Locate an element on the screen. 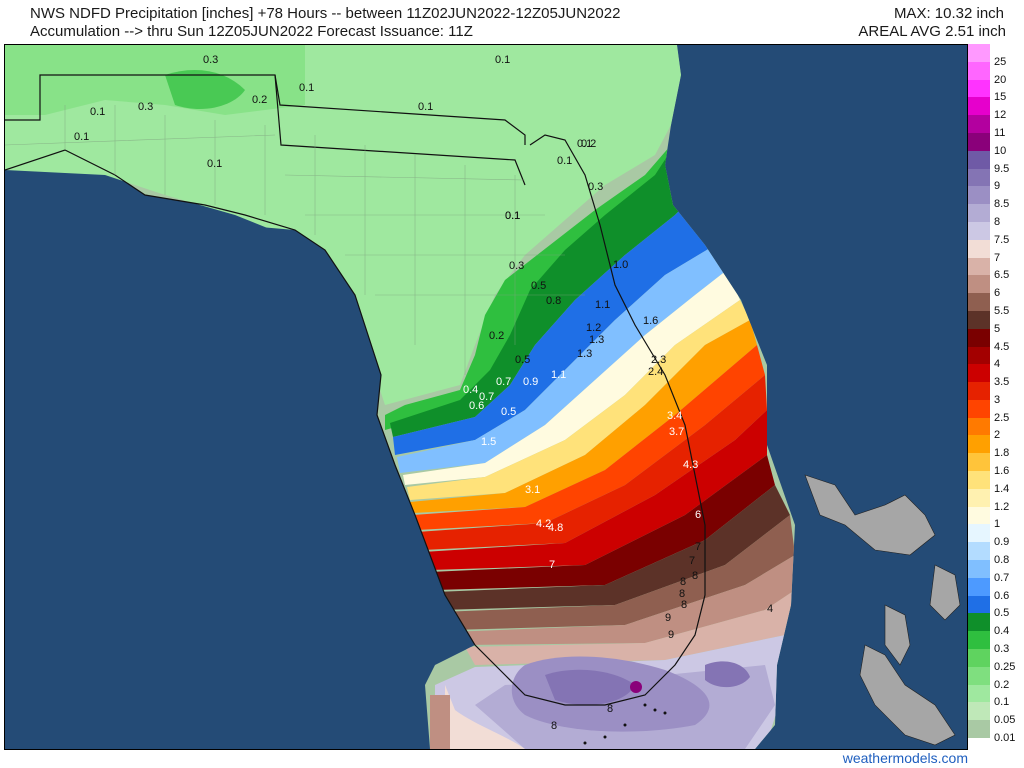 This screenshot has height=768, width=1024. legend-label: 4 is located at coordinates (997, 364).